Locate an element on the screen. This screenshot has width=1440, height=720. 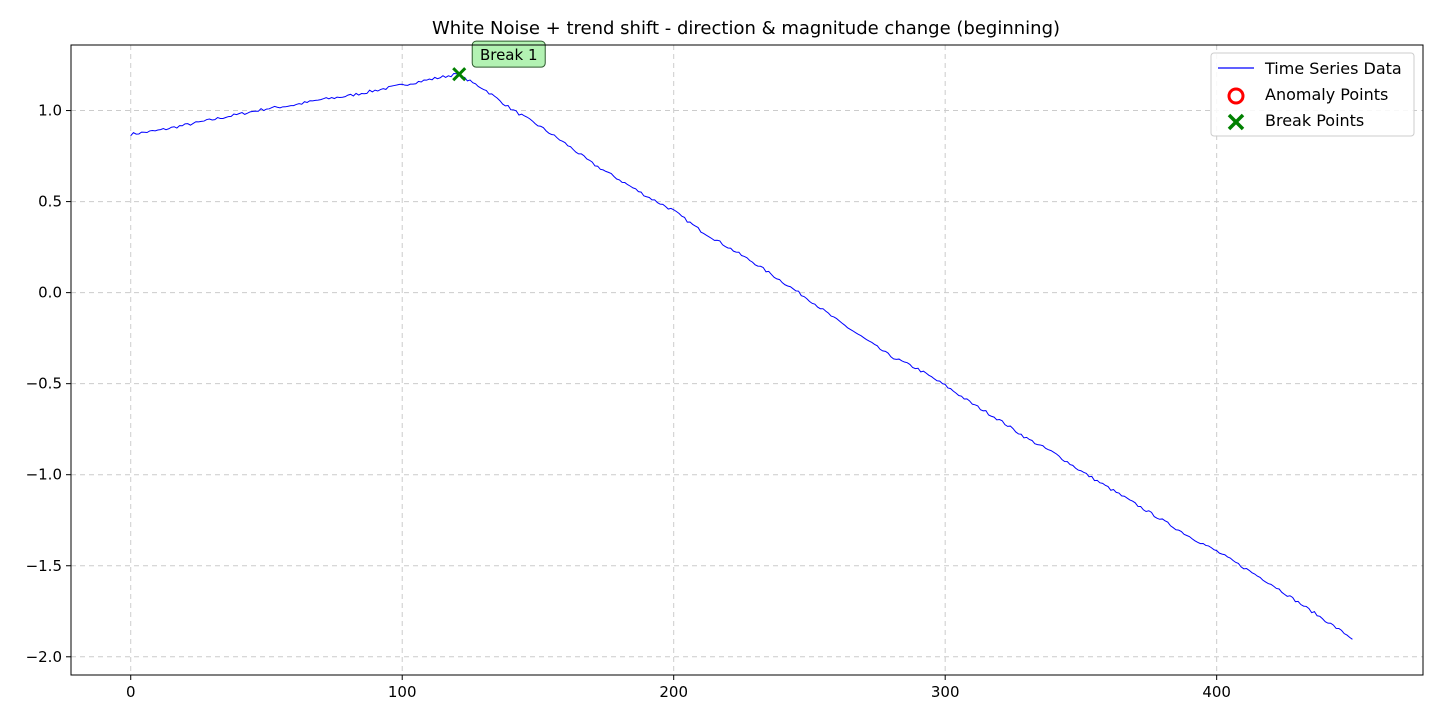
legend-box is located at coordinates (1312, 94).